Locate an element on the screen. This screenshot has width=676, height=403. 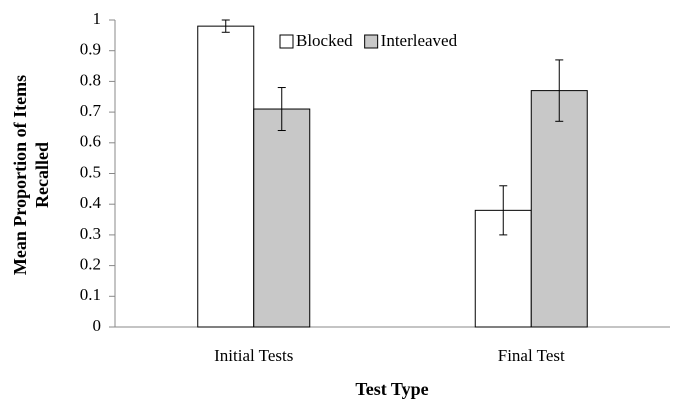
y-tick-label: 1 is located at coordinates (97, 18).